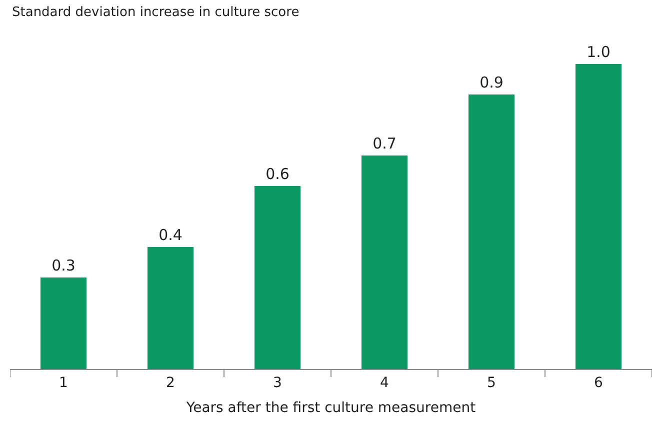 The width and height of the screenshot is (658, 428). What do you see at coordinates (64, 265) in the screenshot?
I see `data-label: 0.3` at bounding box center [64, 265].